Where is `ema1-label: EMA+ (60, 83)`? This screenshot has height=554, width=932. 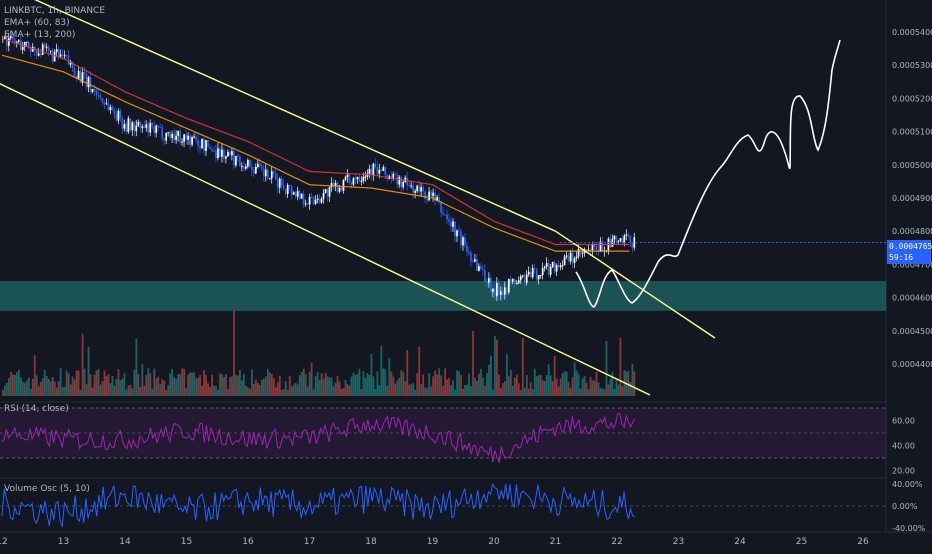 ema1-label: EMA+ (60, 83) is located at coordinates (37, 23).